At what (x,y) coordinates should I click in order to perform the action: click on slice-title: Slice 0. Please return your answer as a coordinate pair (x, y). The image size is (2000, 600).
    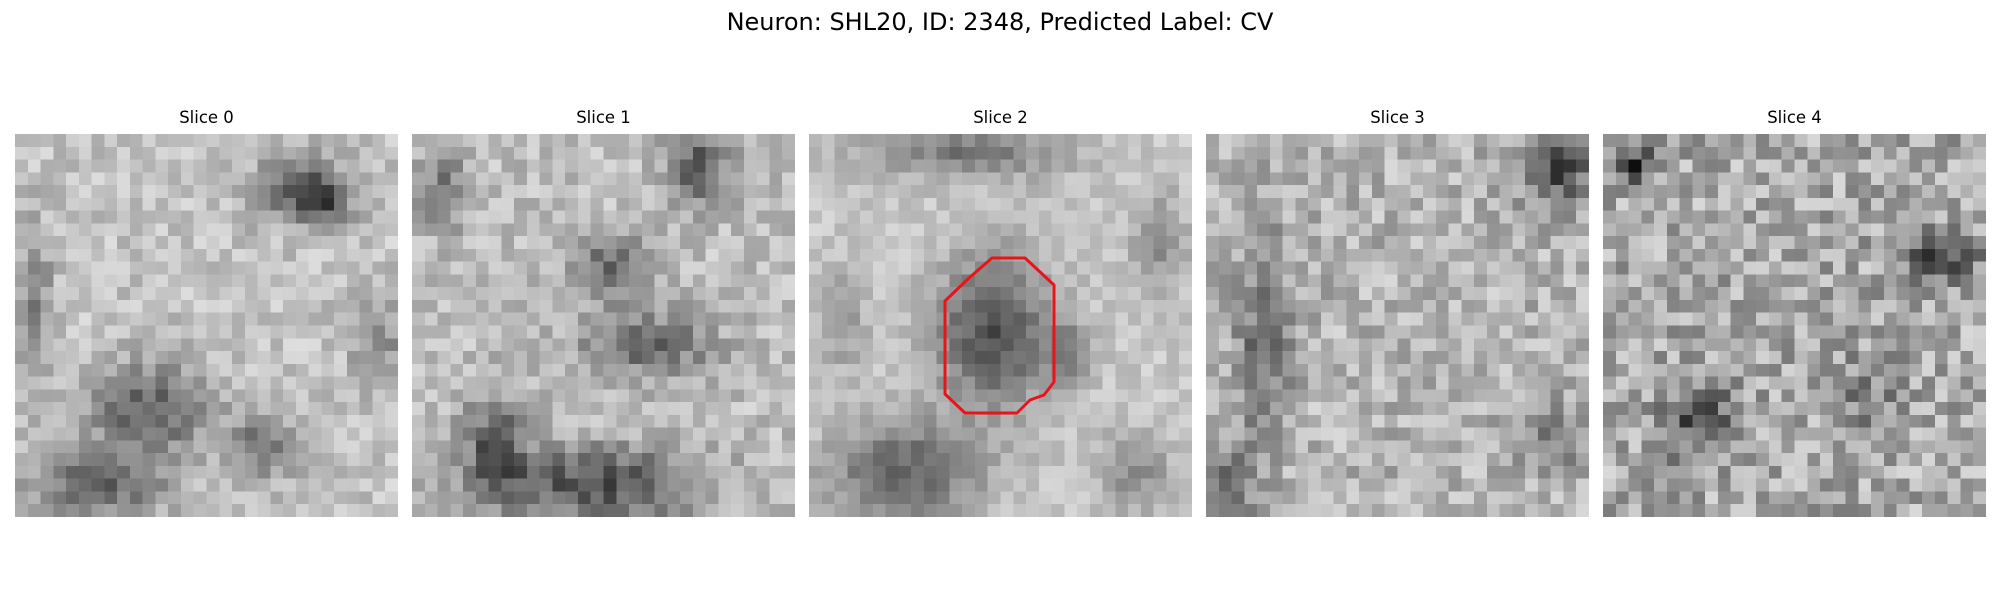
    Looking at the image, I should click on (206, 117).